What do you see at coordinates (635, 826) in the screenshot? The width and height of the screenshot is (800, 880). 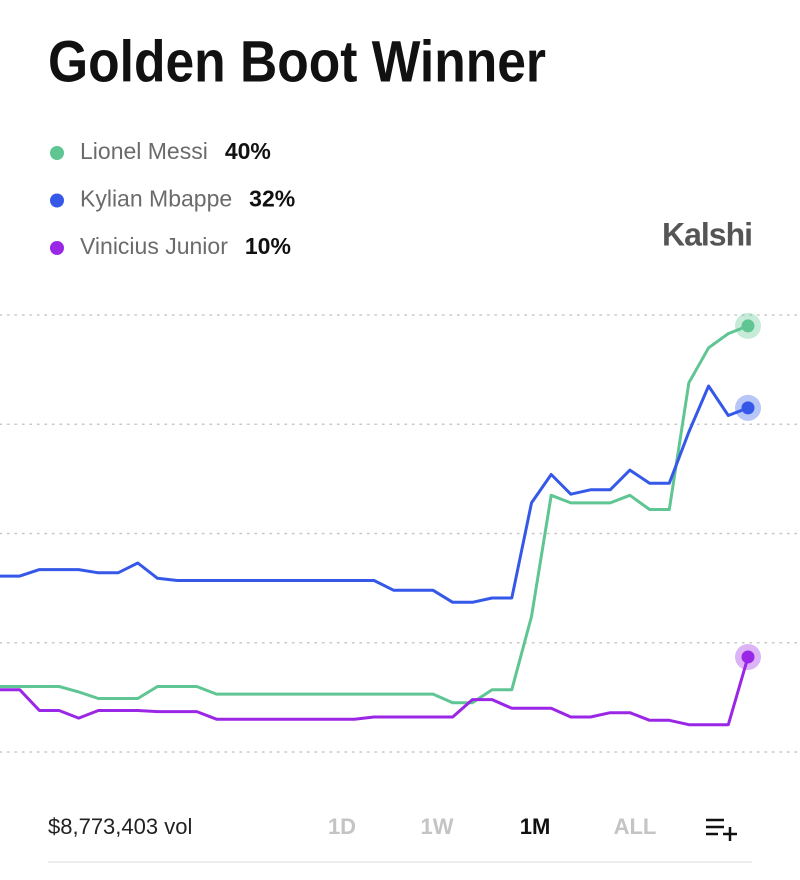 I see `range-button: ALL` at bounding box center [635, 826].